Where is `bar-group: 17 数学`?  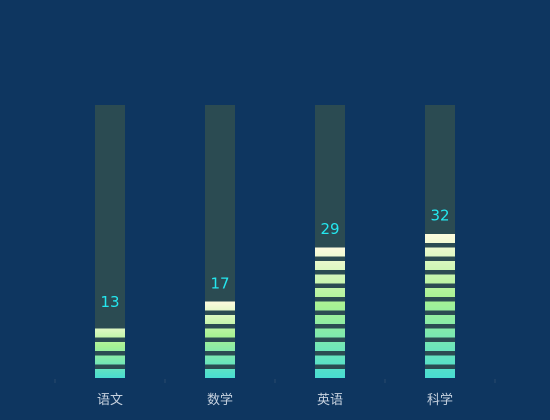 bar-group: 17 数学 is located at coordinates (220, 256).